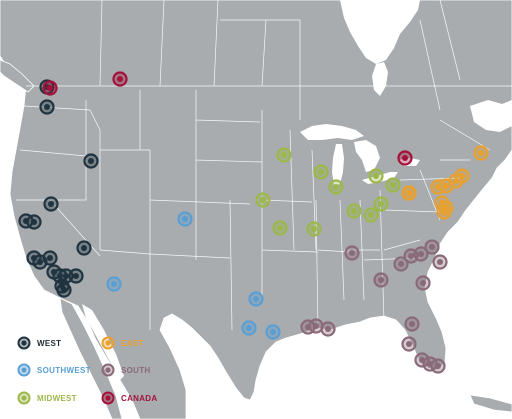  I want to click on hudson-bay-water, so click(380, 32).